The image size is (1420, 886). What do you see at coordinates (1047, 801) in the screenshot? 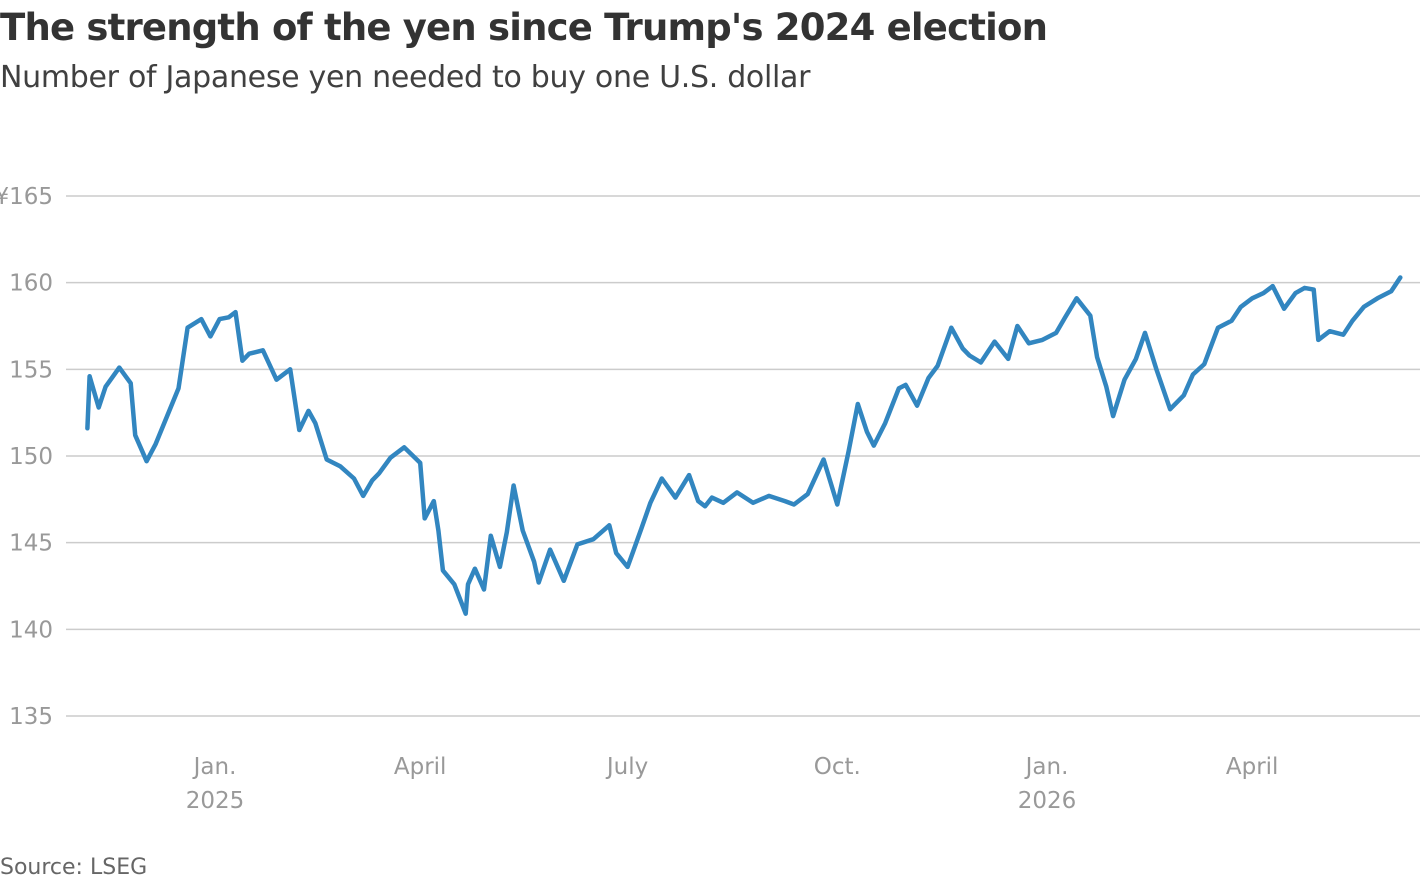
I see `x-tick-year-label: 2026` at bounding box center [1047, 801].